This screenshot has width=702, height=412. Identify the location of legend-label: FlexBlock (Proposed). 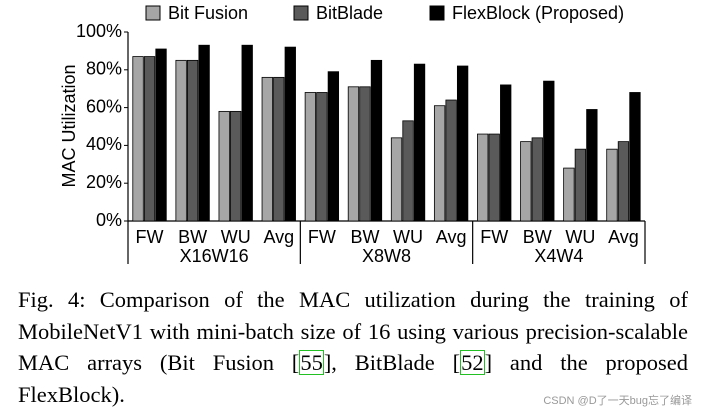
(538, 13).